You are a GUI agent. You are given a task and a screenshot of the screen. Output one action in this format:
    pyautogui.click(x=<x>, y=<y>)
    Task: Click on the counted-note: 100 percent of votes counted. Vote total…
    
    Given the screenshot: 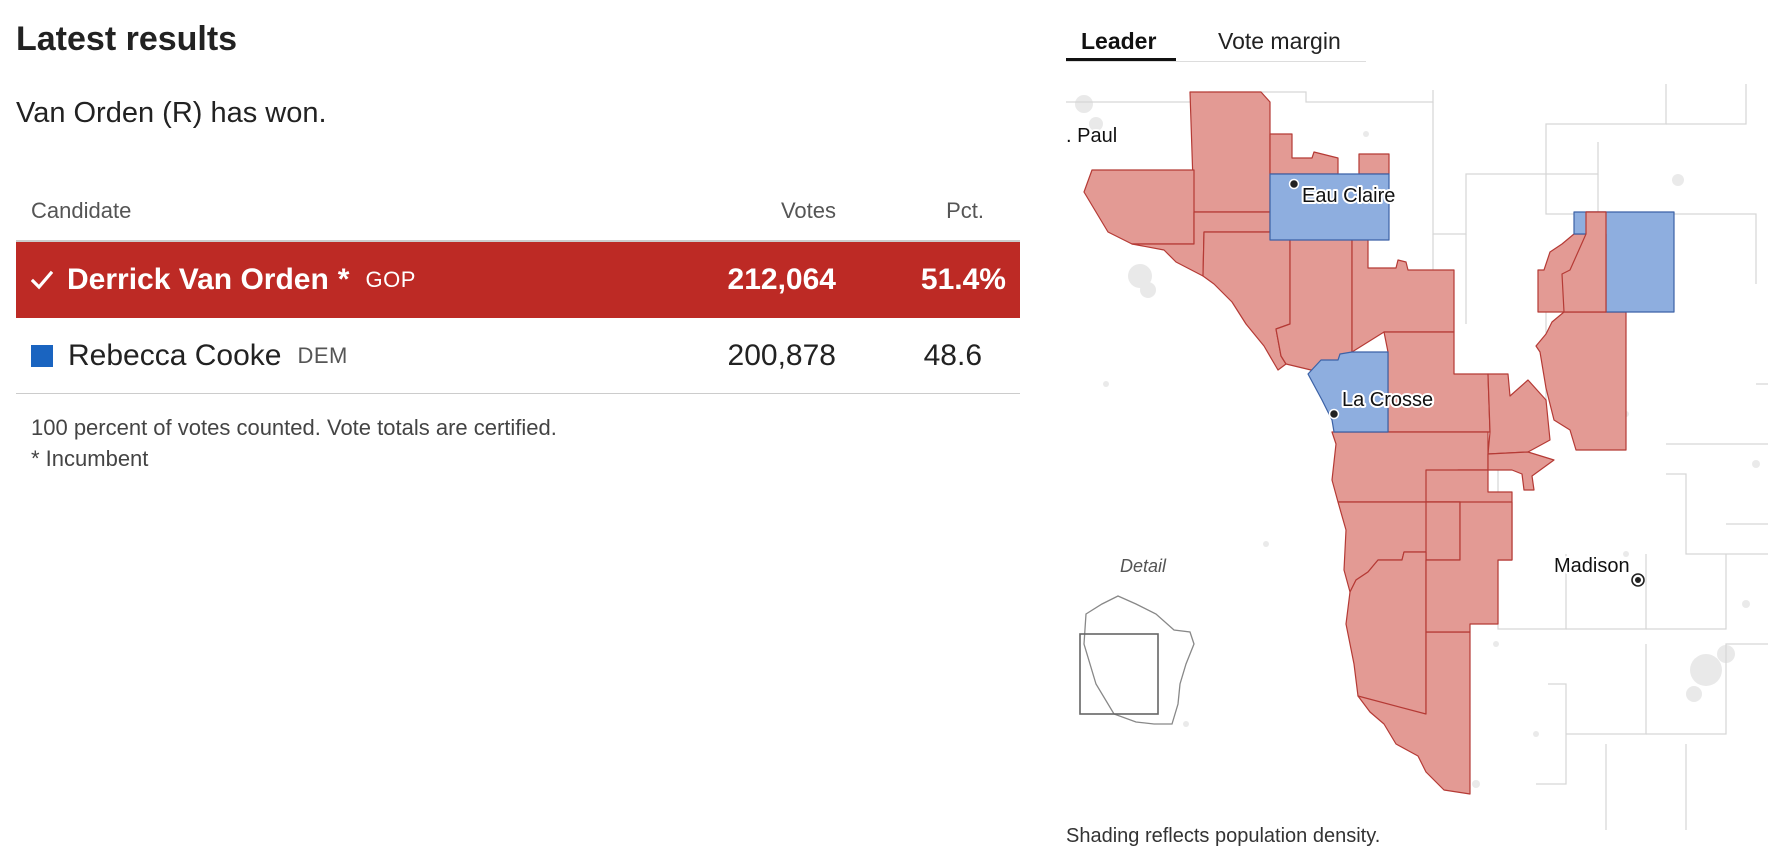 What is the action you would take?
    pyautogui.click(x=294, y=427)
    